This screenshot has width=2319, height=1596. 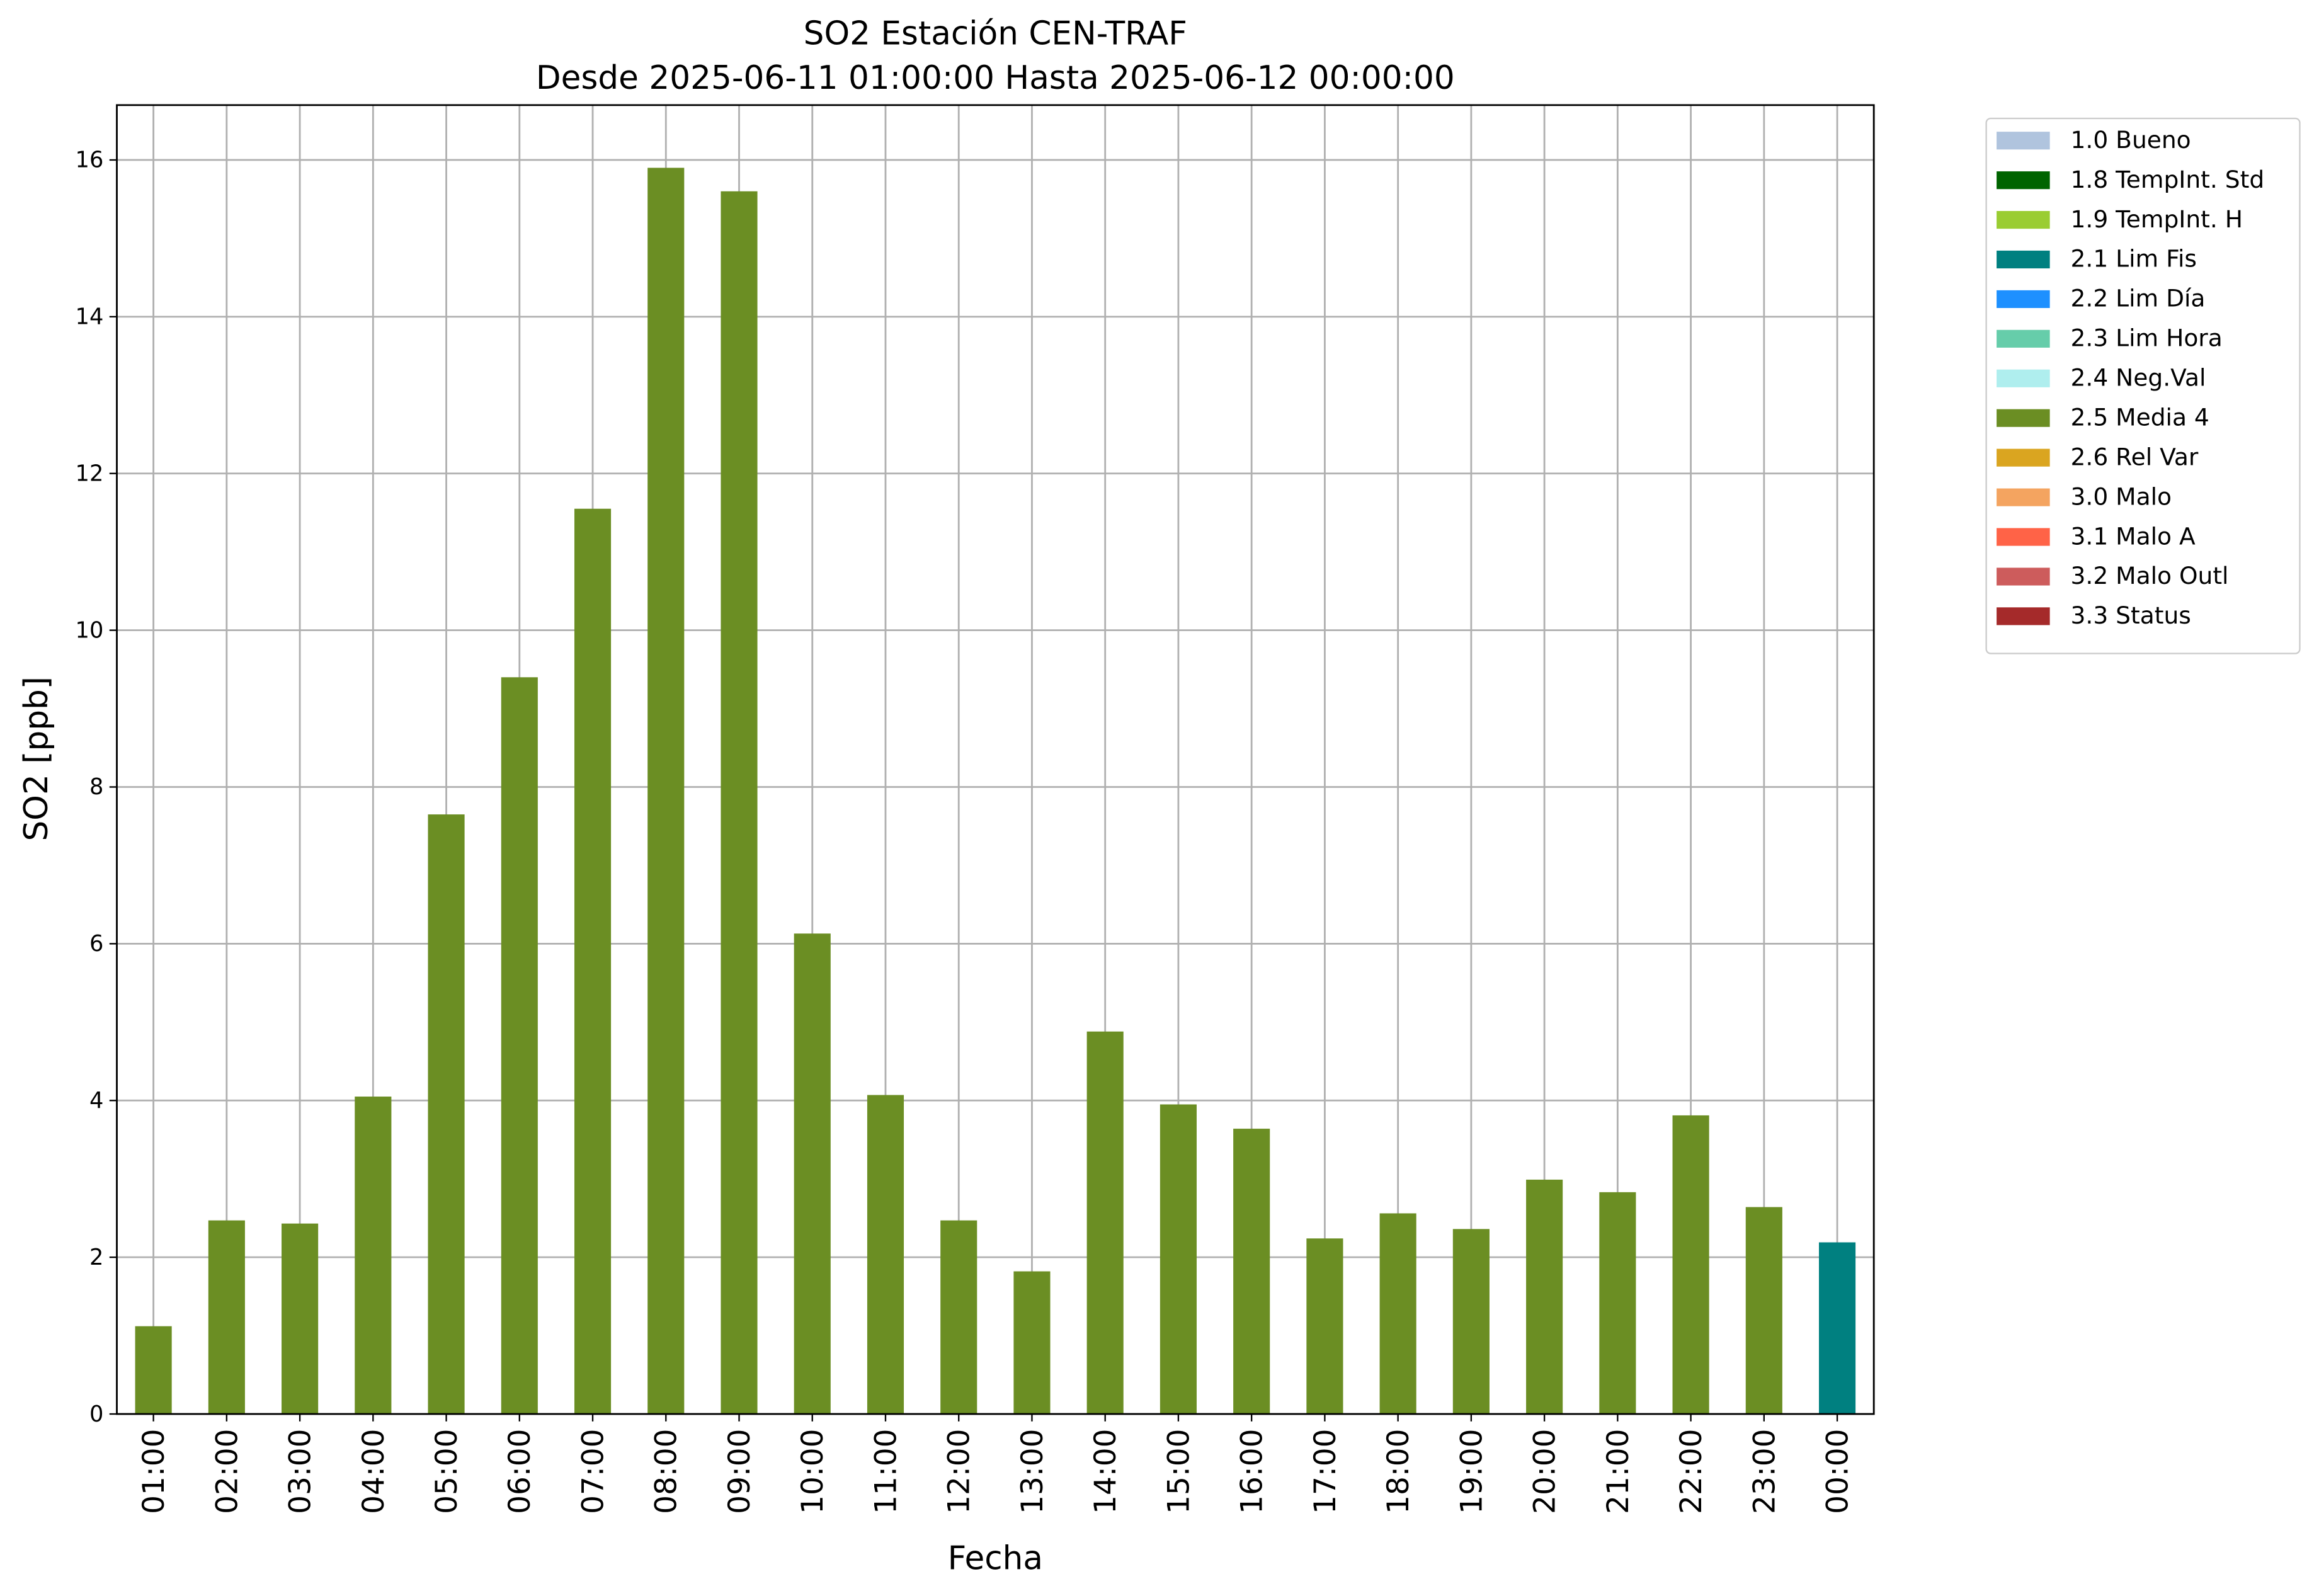 What do you see at coordinates (90, 473) in the screenshot?
I see `y-tick-label: 12` at bounding box center [90, 473].